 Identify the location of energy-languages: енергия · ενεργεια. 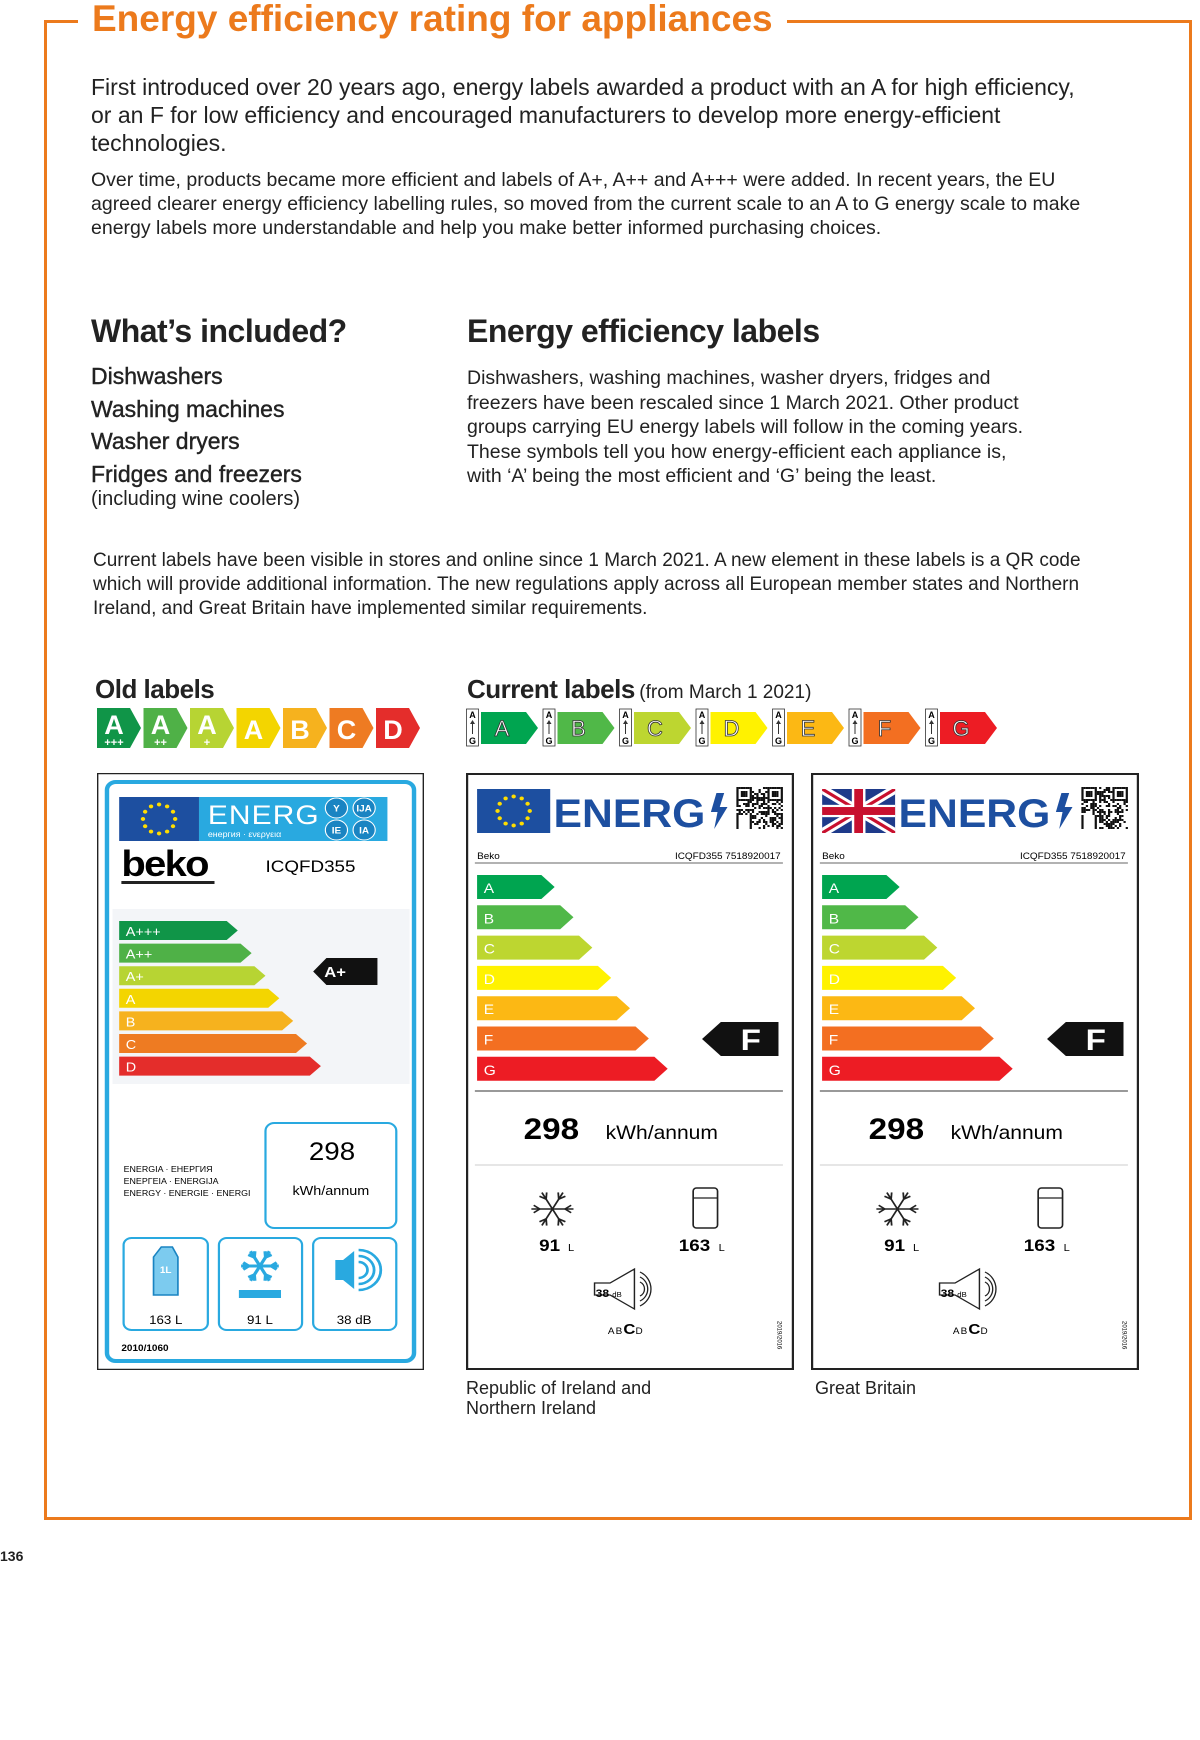
(244, 833).